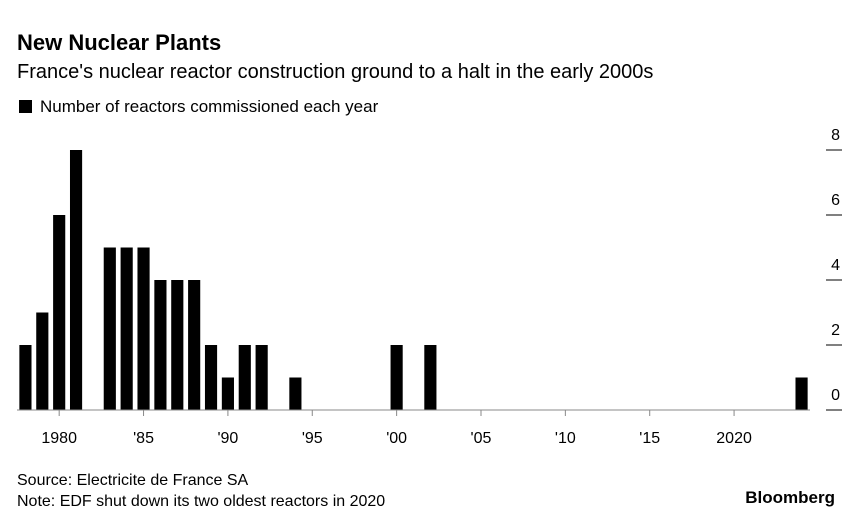 This screenshot has width=860, height=529. I want to click on y-tick-label: 2, so click(835, 330).